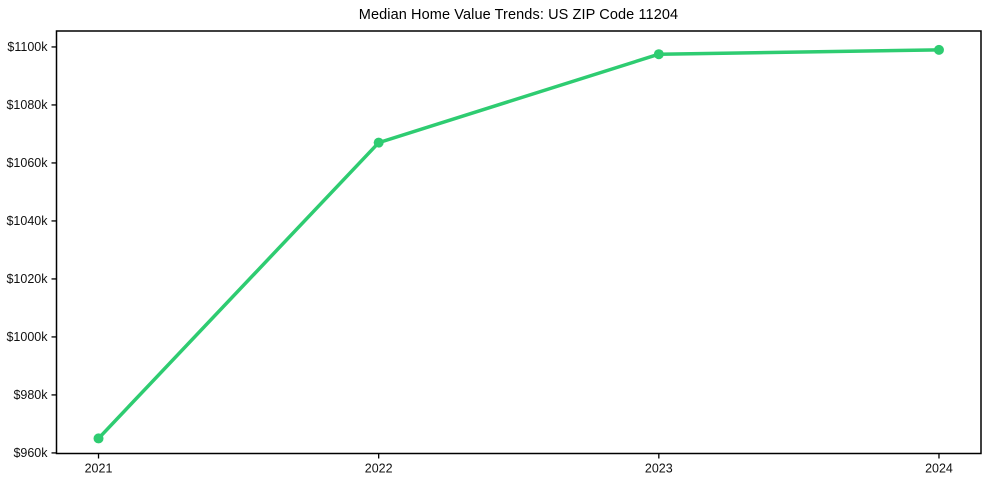 This screenshot has height=490, width=990. Describe the element at coordinates (27, 163) in the screenshot. I see `y-tick-label: $1060k` at that location.